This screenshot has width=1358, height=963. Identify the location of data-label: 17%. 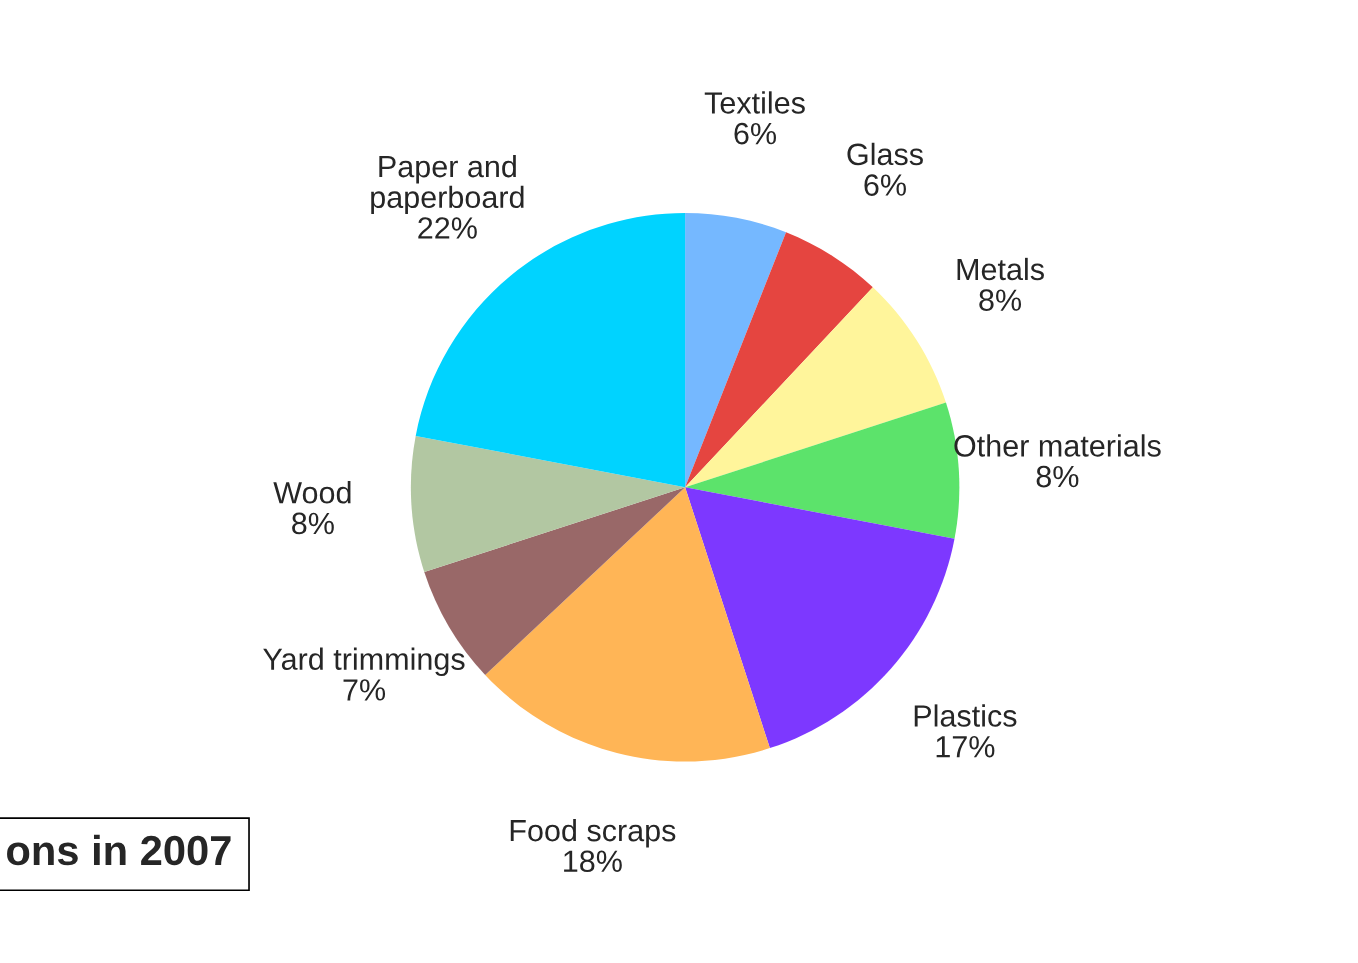
(965, 746).